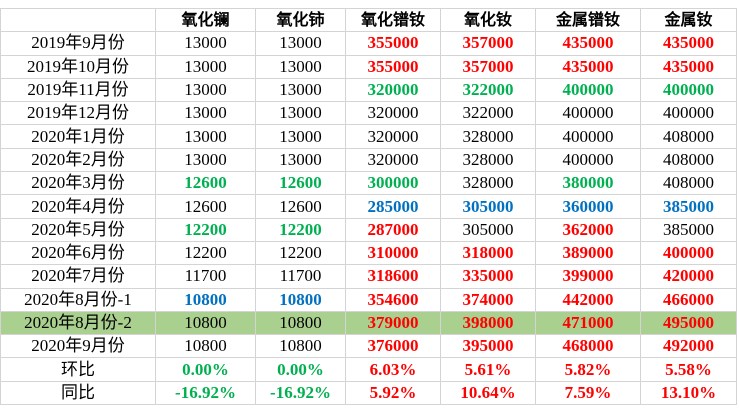  What do you see at coordinates (393, 183) in the screenshot?
I see `cell: 300000` at bounding box center [393, 183].